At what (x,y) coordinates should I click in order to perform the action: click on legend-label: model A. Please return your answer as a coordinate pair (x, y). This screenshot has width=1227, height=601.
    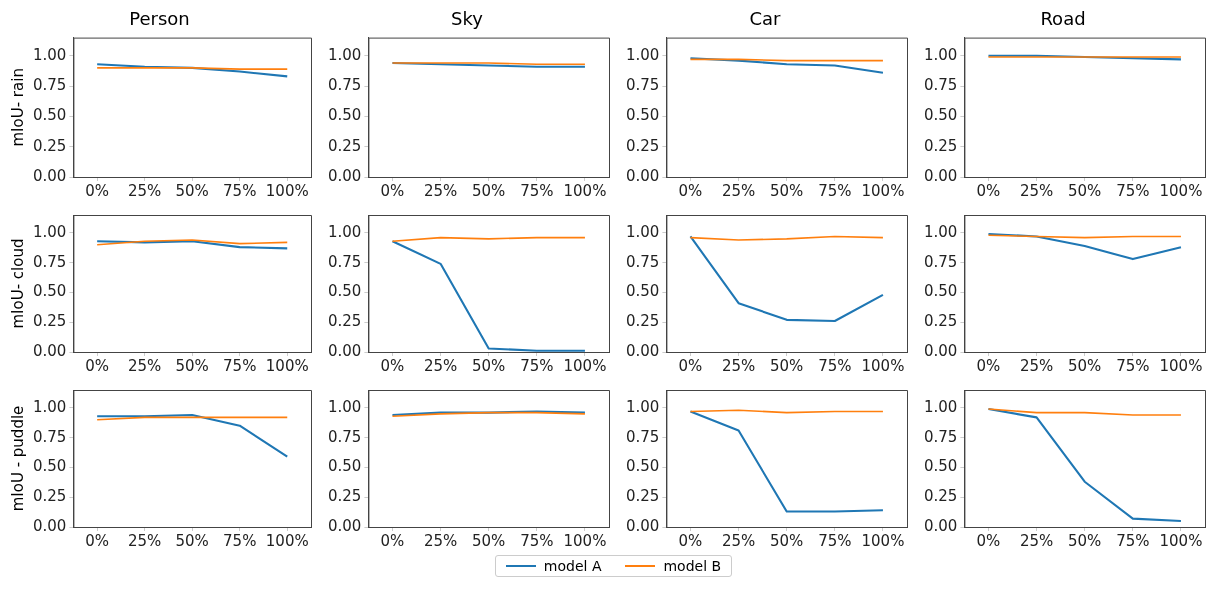
    Looking at the image, I should click on (572, 566).